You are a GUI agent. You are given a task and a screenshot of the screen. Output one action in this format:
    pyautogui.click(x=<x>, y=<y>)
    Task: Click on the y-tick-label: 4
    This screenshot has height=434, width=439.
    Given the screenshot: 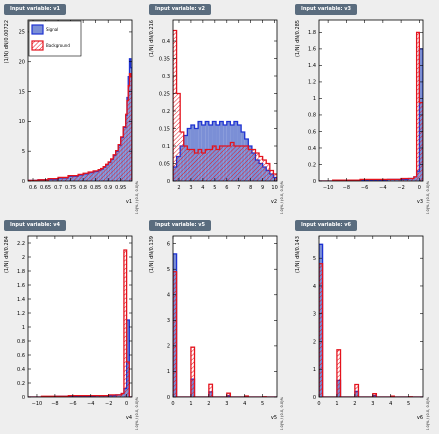 What is the action you would take?
    pyautogui.click(x=168, y=296)
    